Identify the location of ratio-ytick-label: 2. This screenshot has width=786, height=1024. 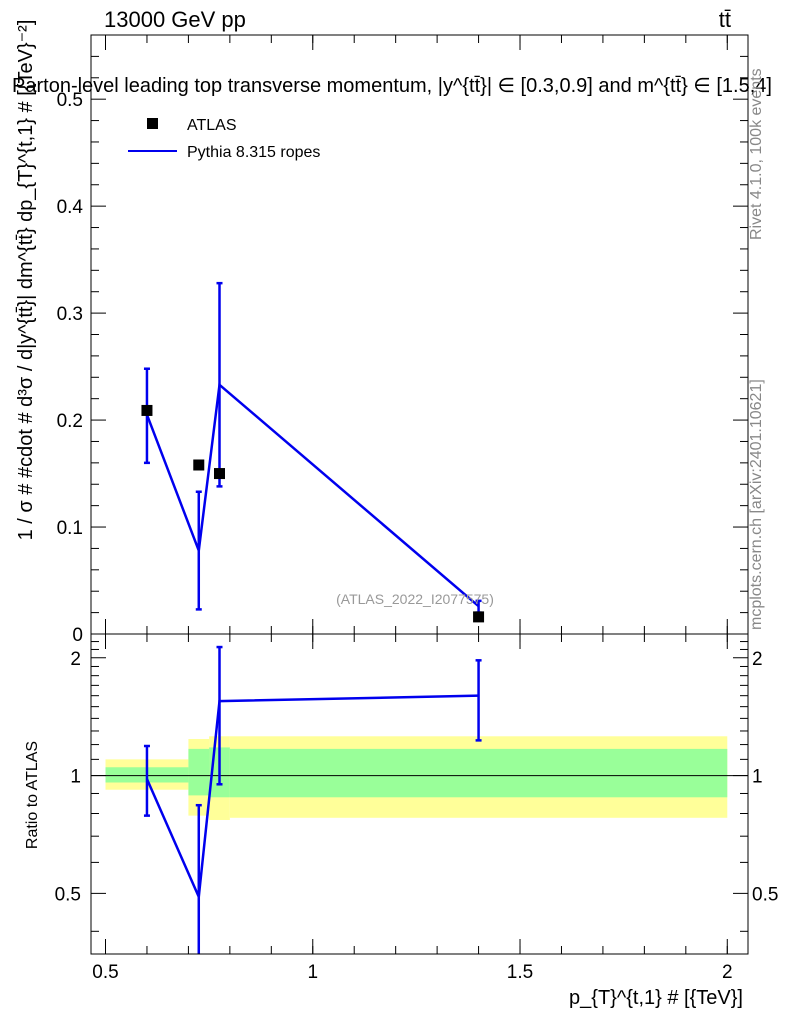
(75, 659).